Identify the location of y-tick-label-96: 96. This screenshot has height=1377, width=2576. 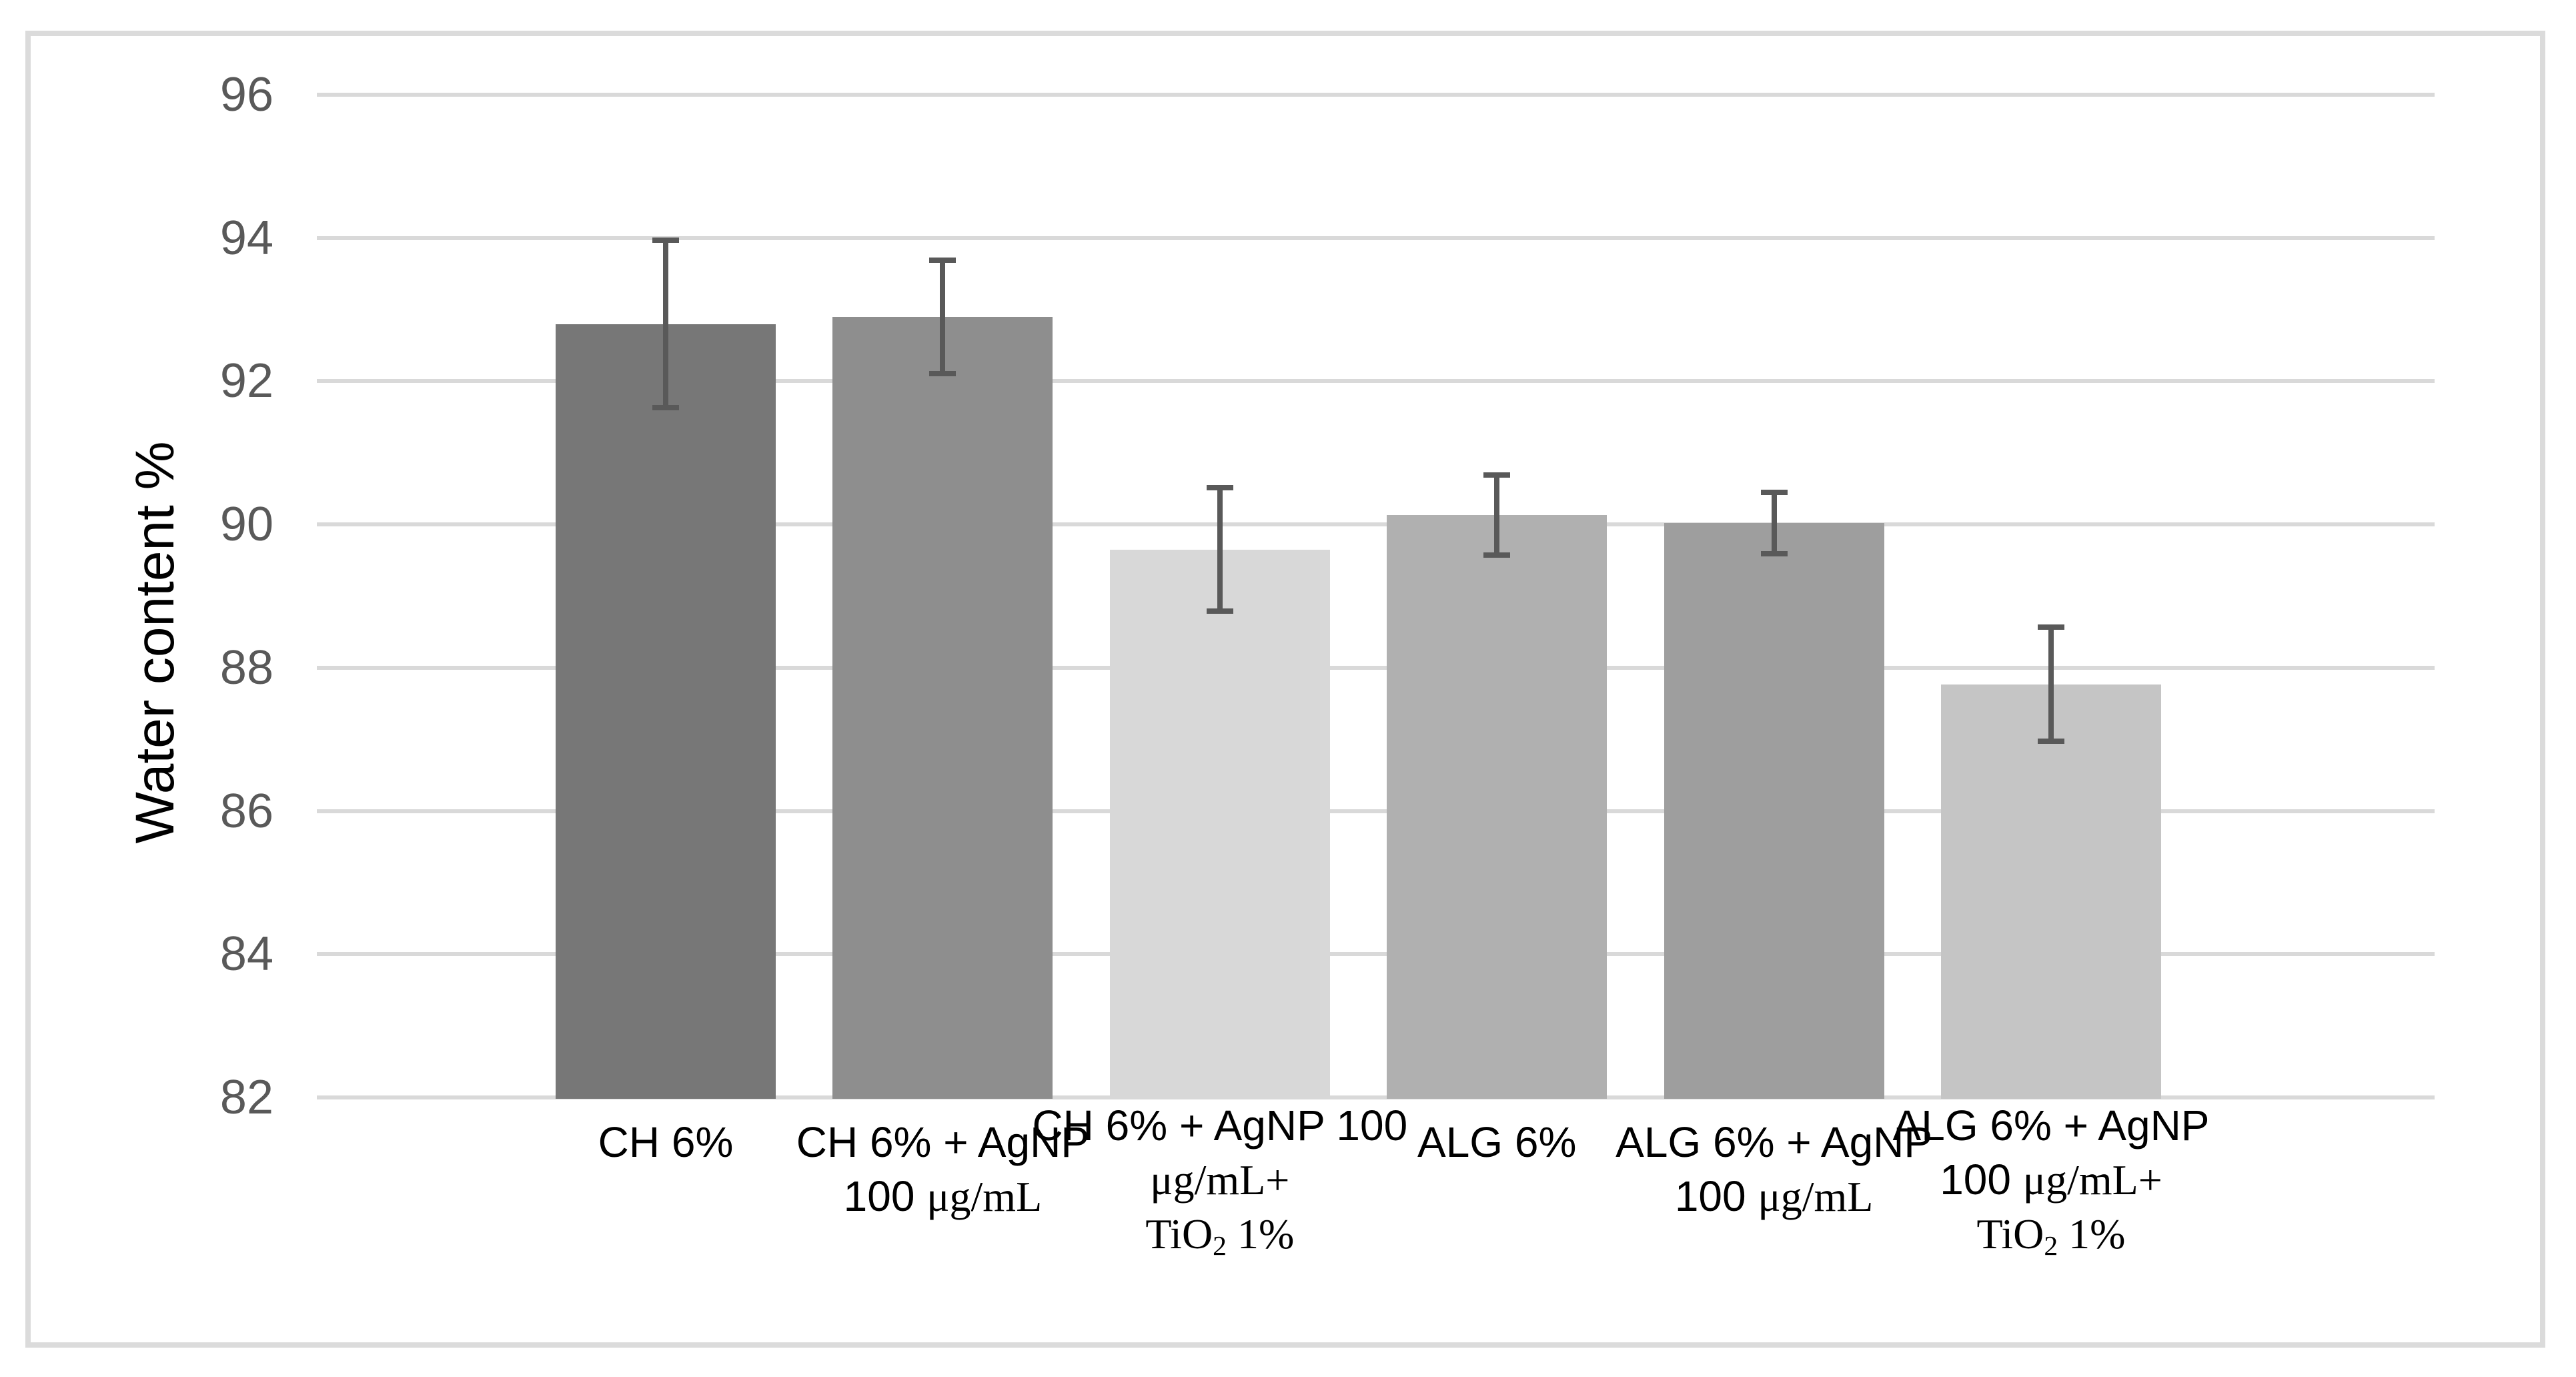
(246, 94).